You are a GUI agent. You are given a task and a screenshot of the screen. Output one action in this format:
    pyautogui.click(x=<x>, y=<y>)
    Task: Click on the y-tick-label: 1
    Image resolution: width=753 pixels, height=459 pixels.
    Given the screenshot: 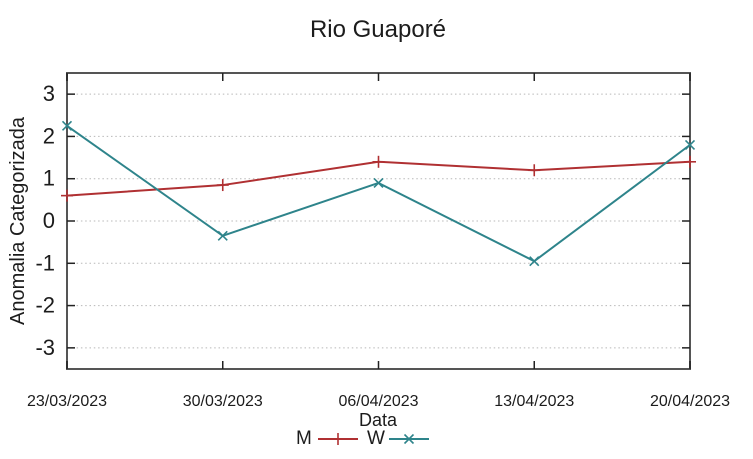 What is the action you would take?
    pyautogui.click(x=49, y=178)
    